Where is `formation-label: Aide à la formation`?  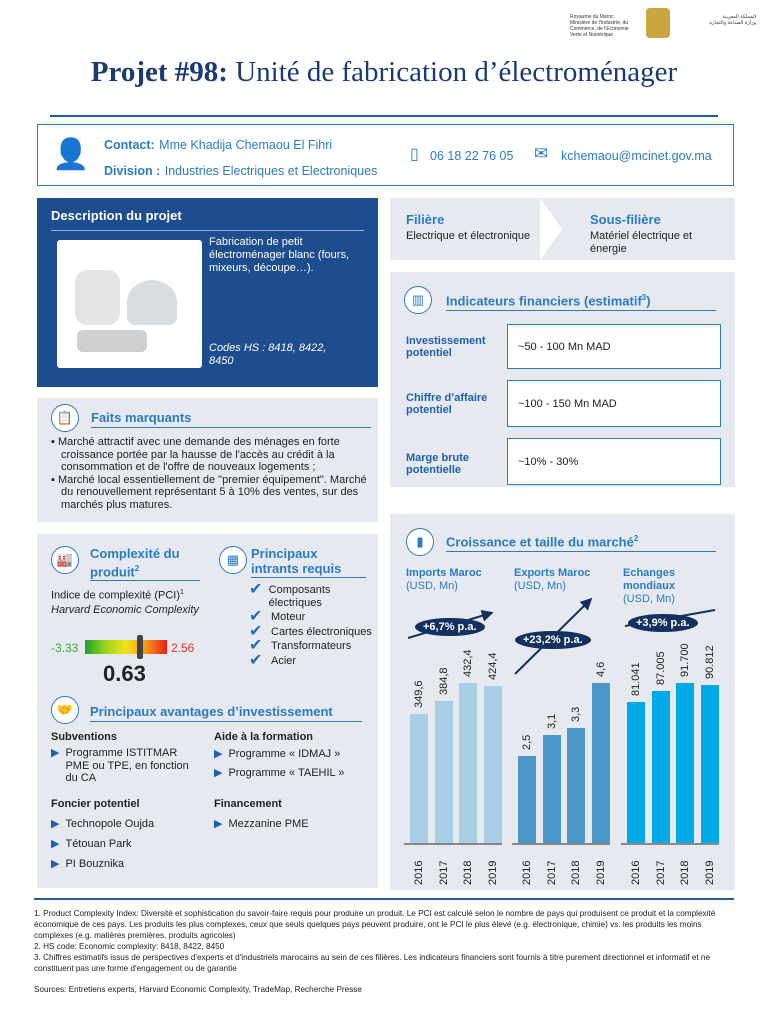
formation-label: Aide à la formation is located at coordinates (264, 737).